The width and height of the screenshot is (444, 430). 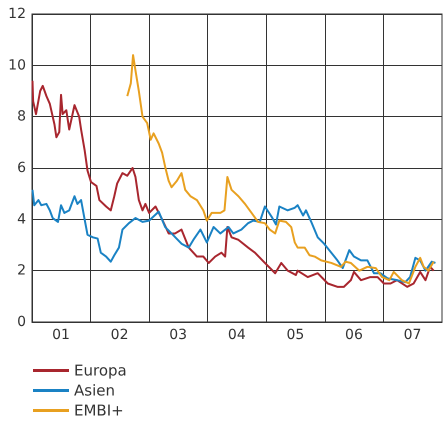 I want to click on x-tick-label: 02, so click(x=119, y=335).